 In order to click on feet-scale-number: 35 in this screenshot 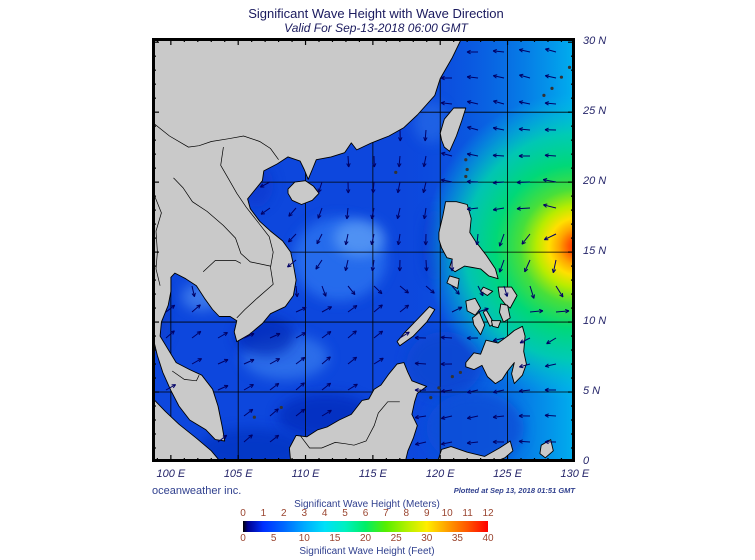, I will do `click(457, 538)`.